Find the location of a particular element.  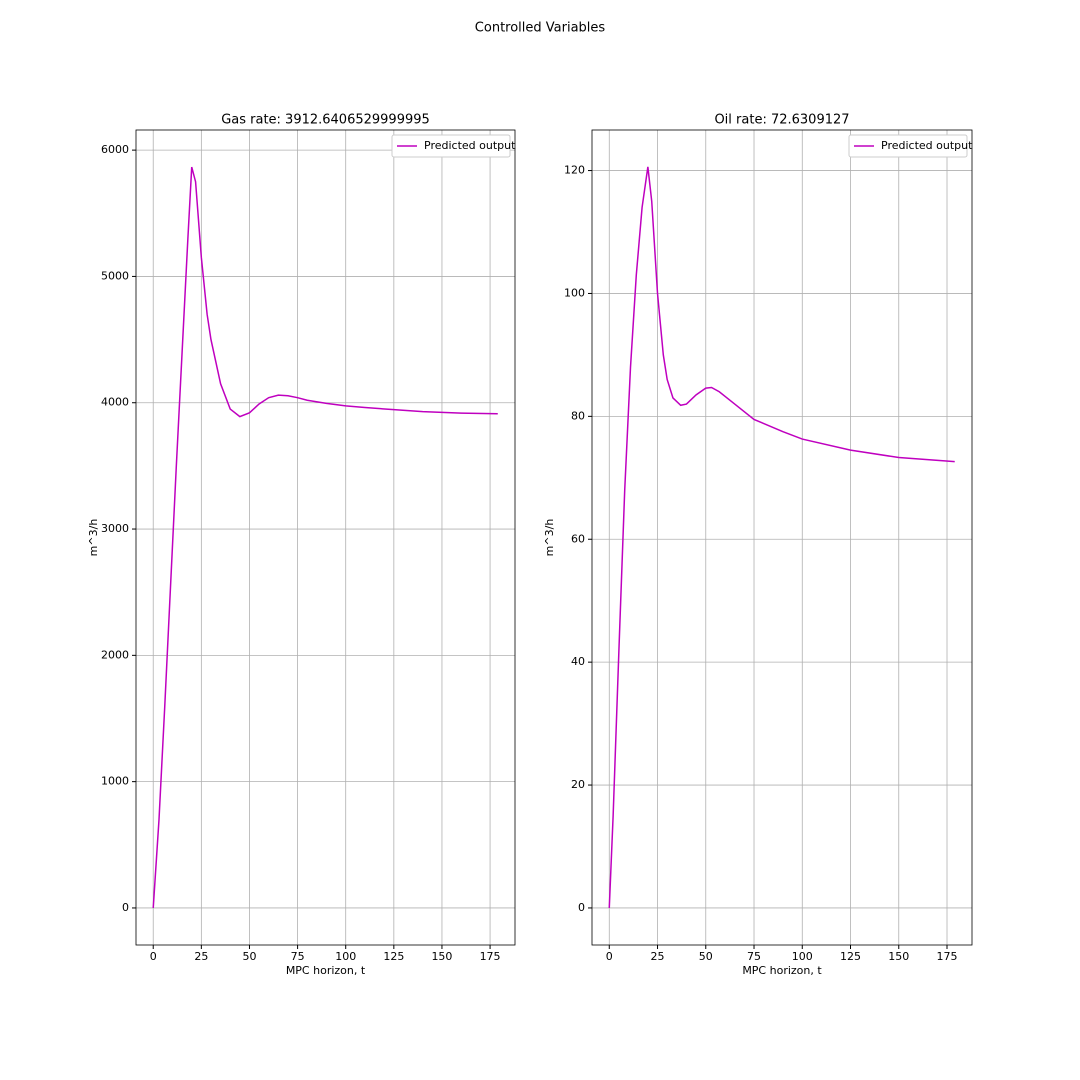

y-tick-label: 2000 is located at coordinates (115, 654).